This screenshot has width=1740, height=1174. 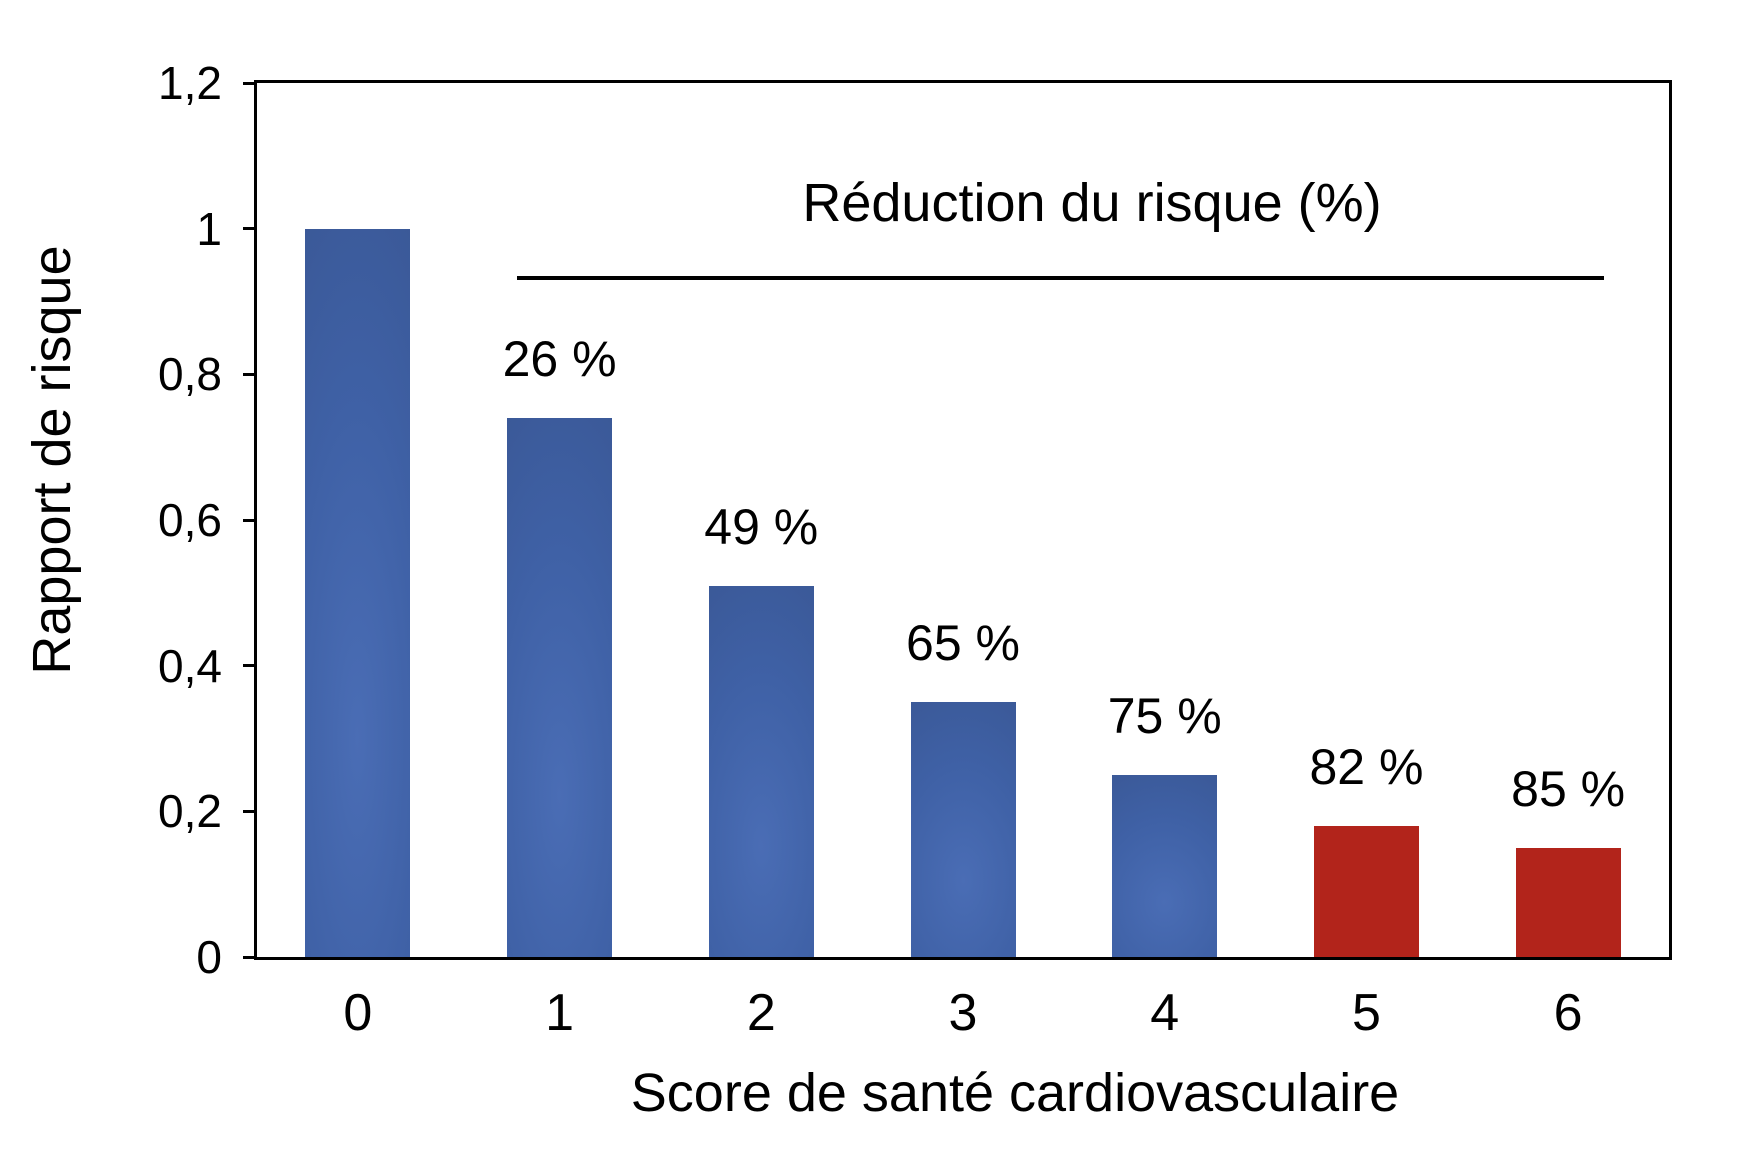 I want to click on y-axis-title: Rapport de risque, so click(x=52, y=460).